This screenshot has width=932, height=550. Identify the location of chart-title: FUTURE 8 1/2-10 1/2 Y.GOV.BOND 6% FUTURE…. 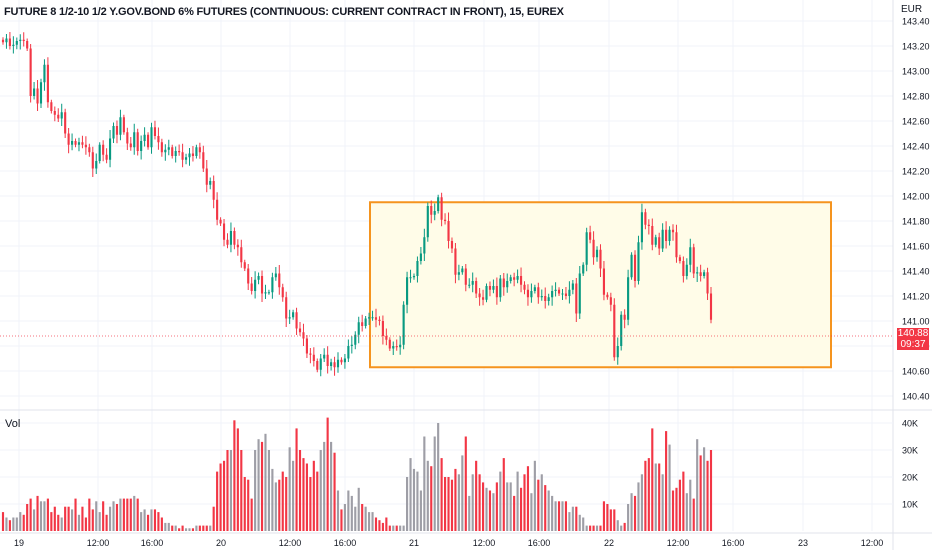
(284, 12).